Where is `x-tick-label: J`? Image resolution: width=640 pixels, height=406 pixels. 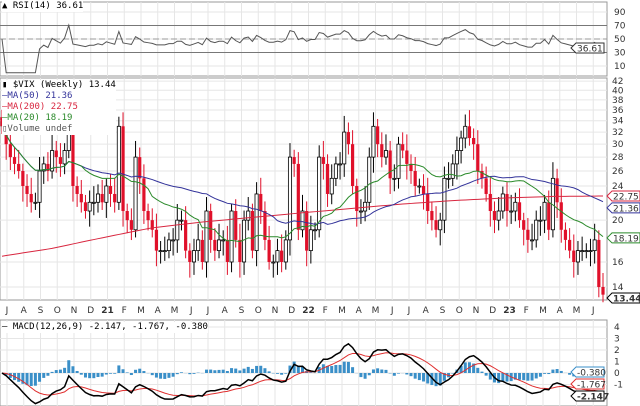
x-tick-label: J is located at coordinates (409, 311).